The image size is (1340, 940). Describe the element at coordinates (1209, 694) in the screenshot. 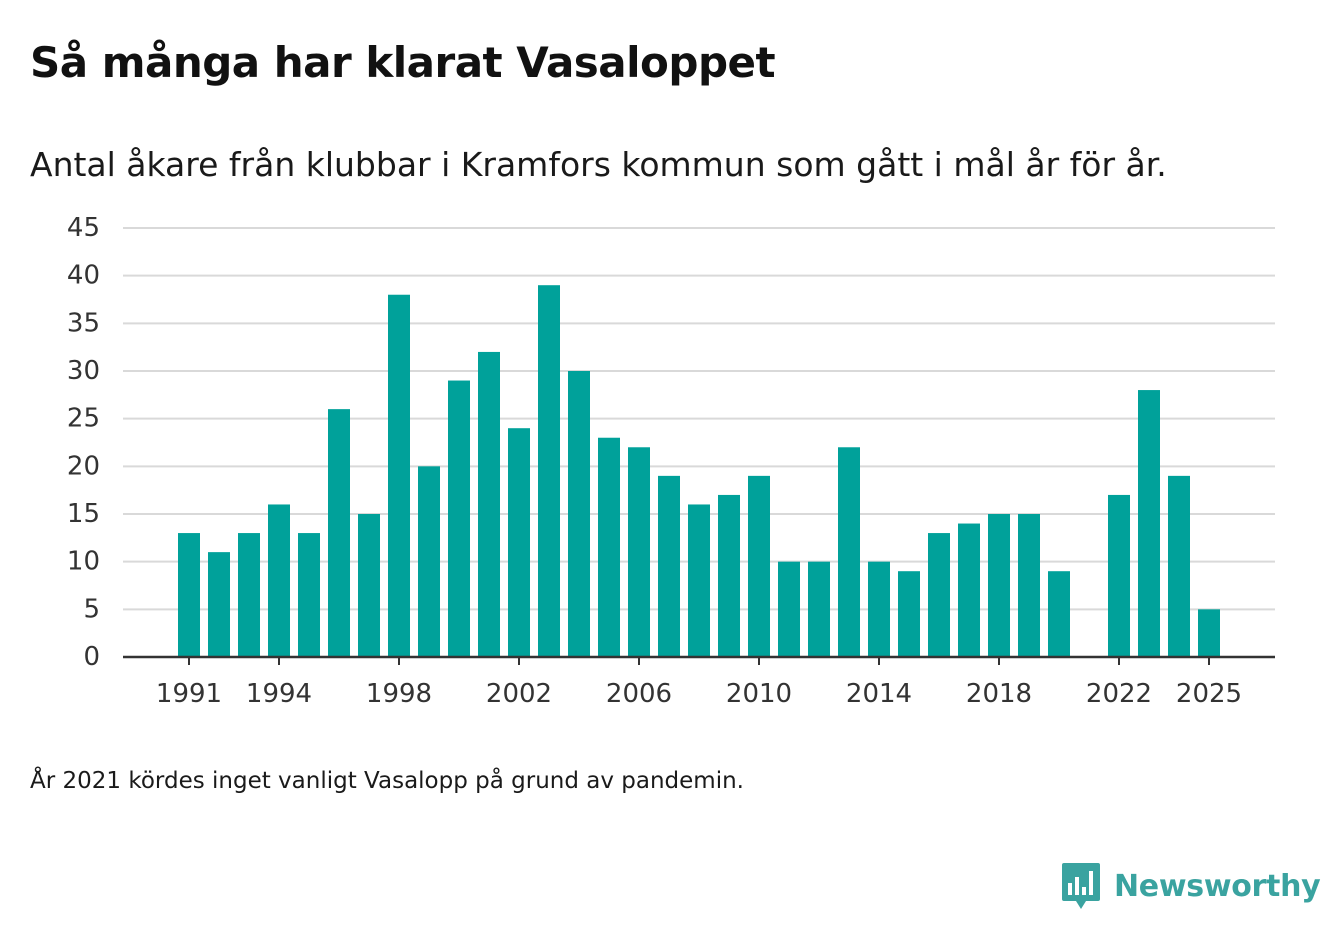

I see `x-tick-label: 2025` at that location.